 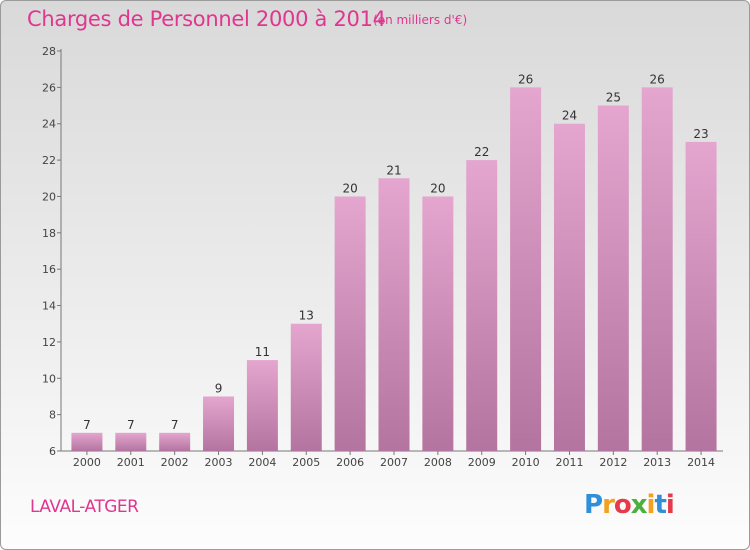 What do you see at coordinates (613, 278) in the screenshot?
I see `bar-2012` at bounding box center [613, 278].